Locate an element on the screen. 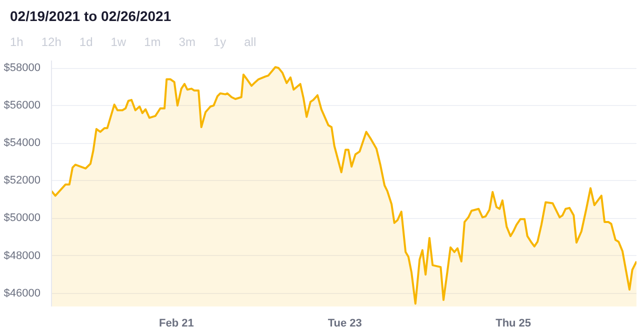  y-tick-label: $58000 is located at coordinates (22, 68).